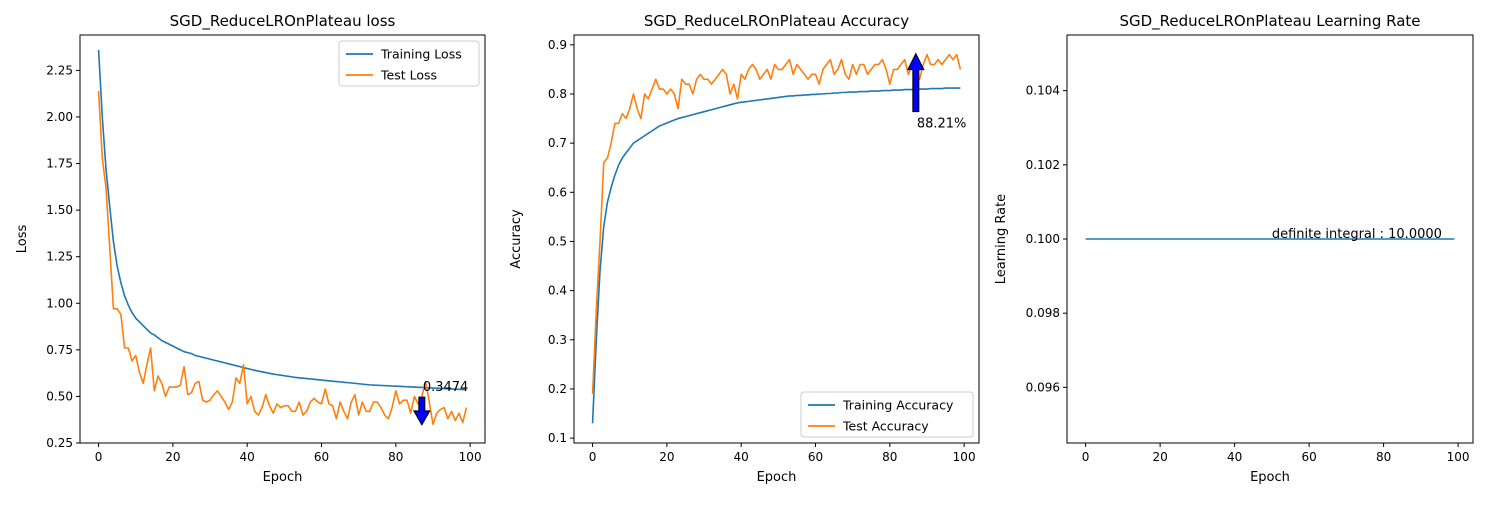  I want to click on y-tick-label: 0.8, so click(557, 94).